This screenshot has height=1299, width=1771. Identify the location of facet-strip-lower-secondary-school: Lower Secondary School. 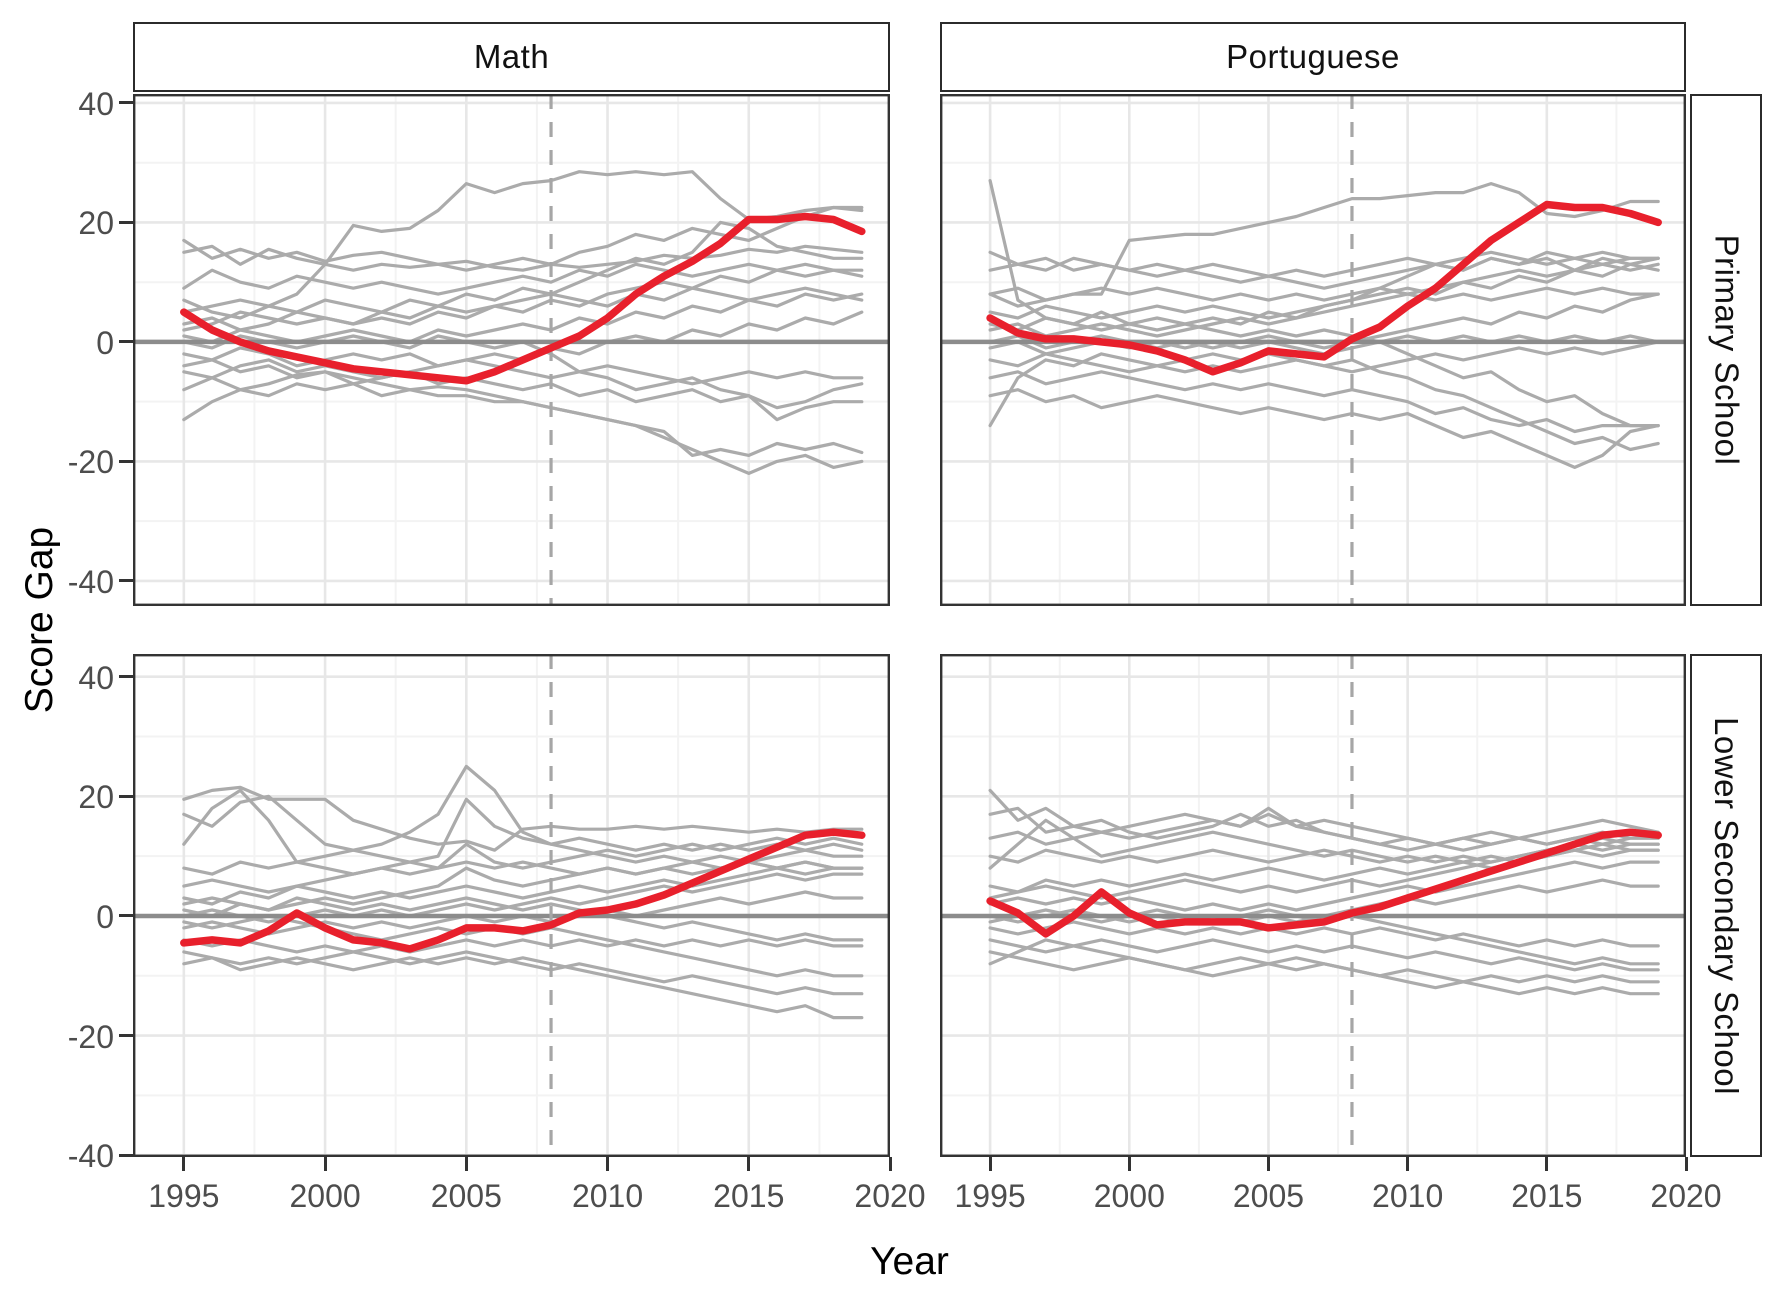
(1726, 905).